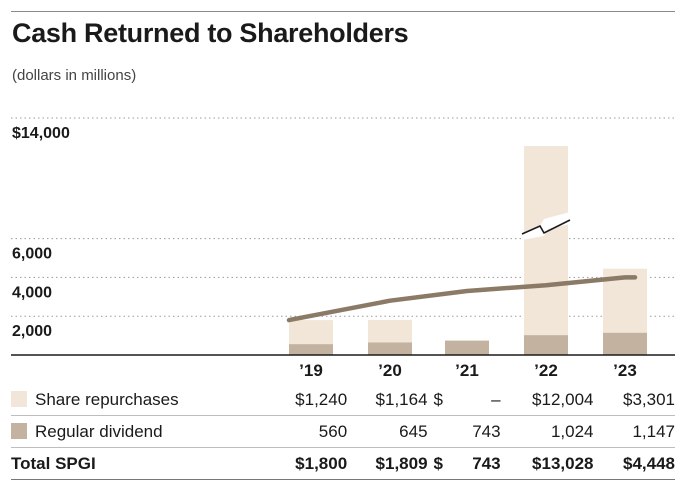 This screenshot has height=481, width=683. What do you see at coordinates (333, 431) in the screenshot?
I see `cell-2019: 560` at bounding box center [333, 431].